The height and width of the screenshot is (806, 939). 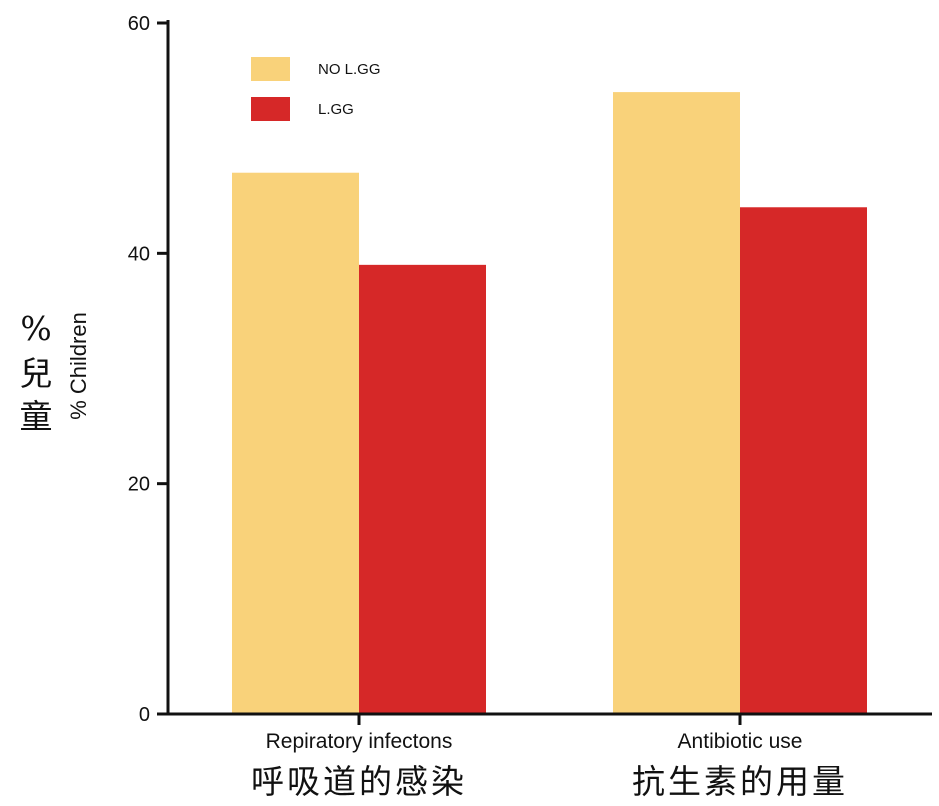 What do you see at coordinates (35, 328) in the screenshot?
I see `y-axis-title-zh-char-1: %` at bounding box center [35, 328].